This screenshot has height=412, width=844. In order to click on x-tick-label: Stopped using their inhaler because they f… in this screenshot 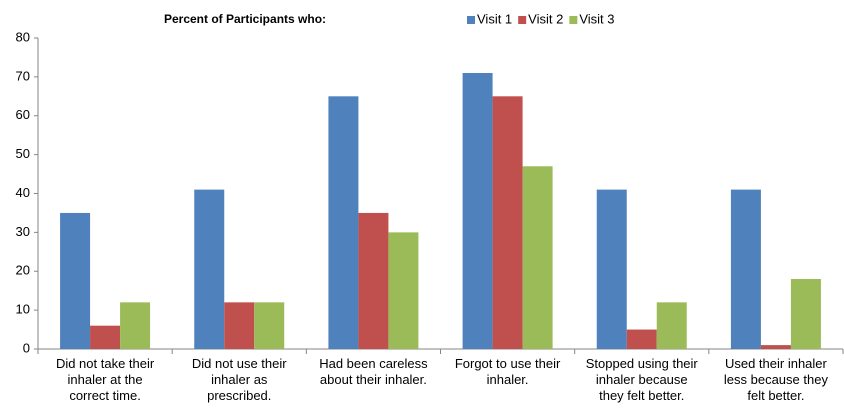, I will do `click(642, 379)`.